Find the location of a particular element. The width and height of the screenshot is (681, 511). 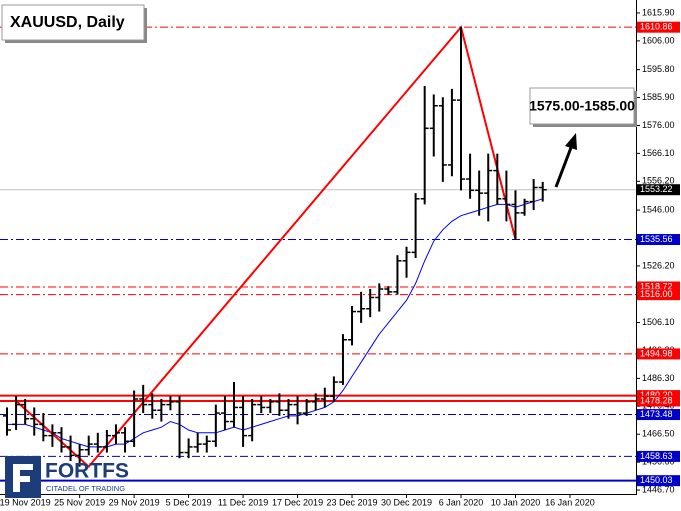

level-label: 1478.28 is located at coordinates (656, 400).